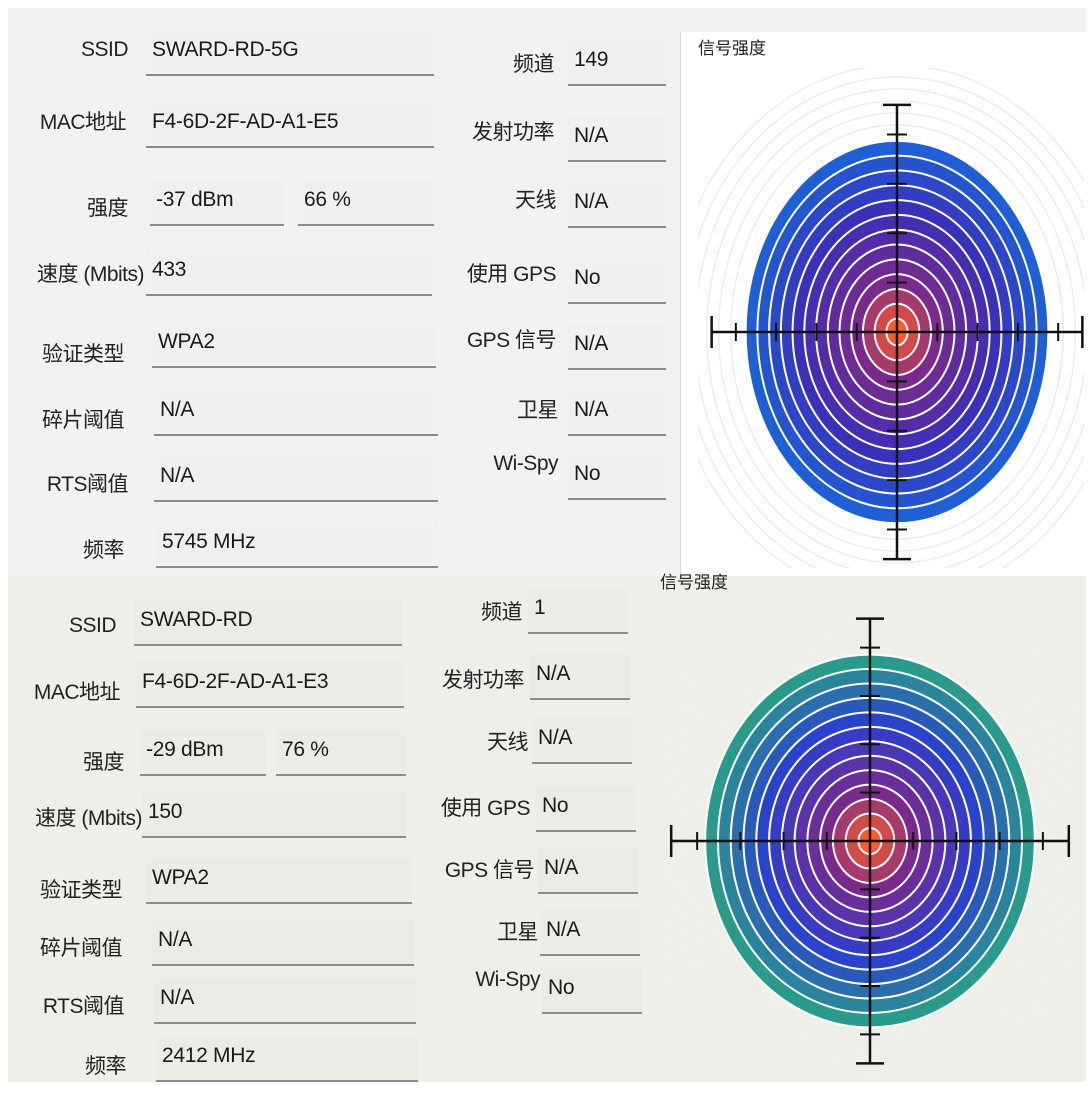 Image resolution: width=1090 pixels, height=1093 pixels. I want to click on channel-field: 149, so click(617, 63).